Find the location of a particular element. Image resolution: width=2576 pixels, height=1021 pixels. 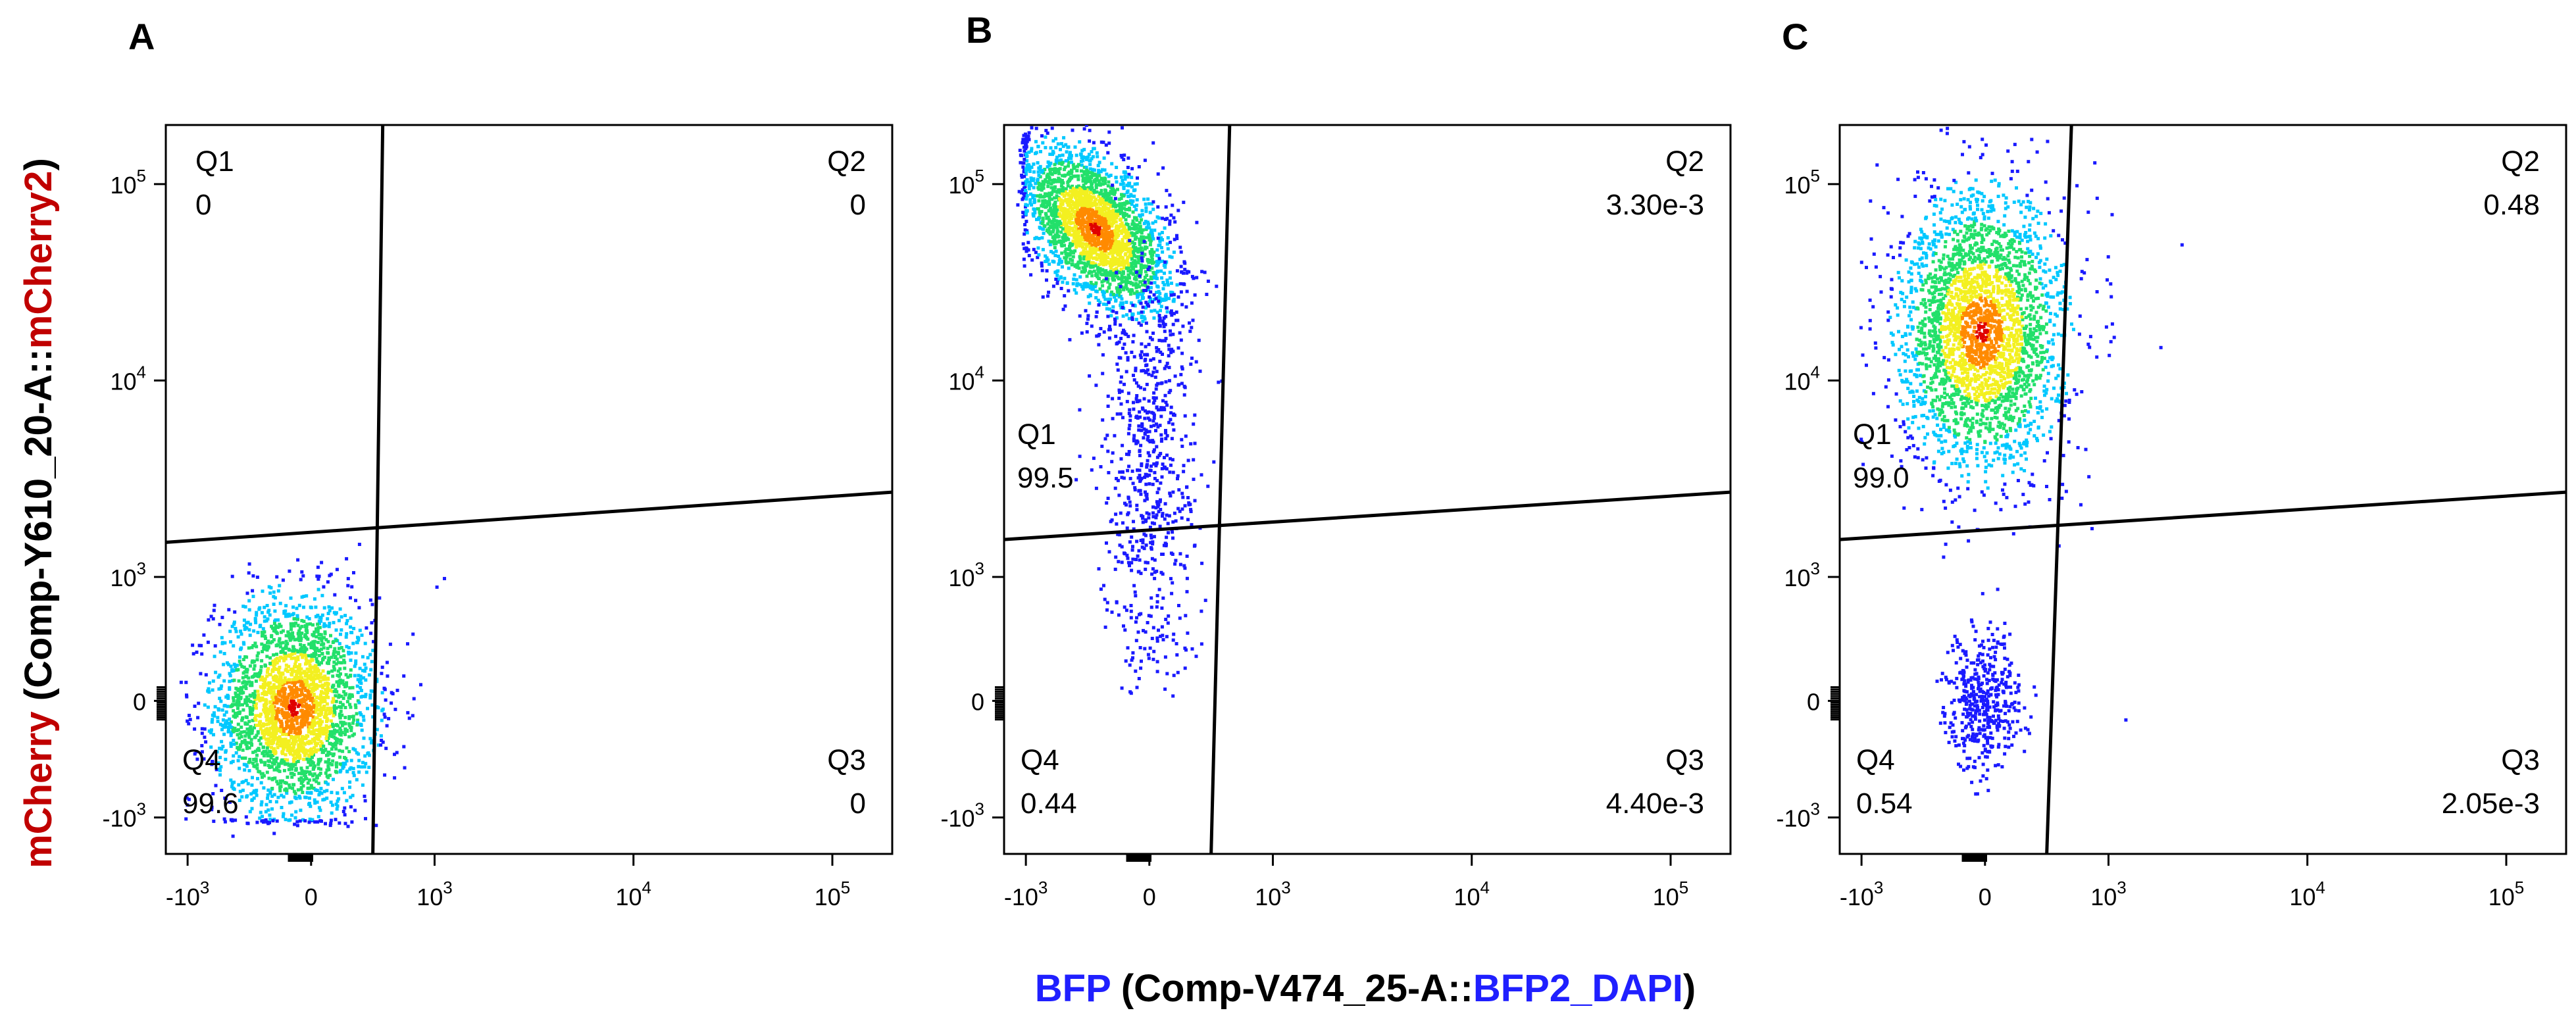

gate-line-horizontal is located at coordinates (529, 517).